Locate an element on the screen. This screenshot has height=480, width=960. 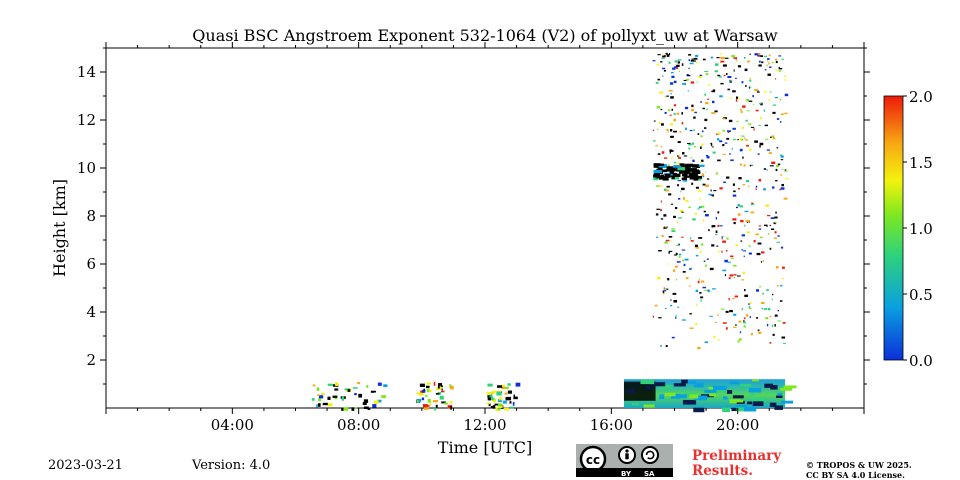
cc-sa-label: SA is located at coordinates (649, 474).